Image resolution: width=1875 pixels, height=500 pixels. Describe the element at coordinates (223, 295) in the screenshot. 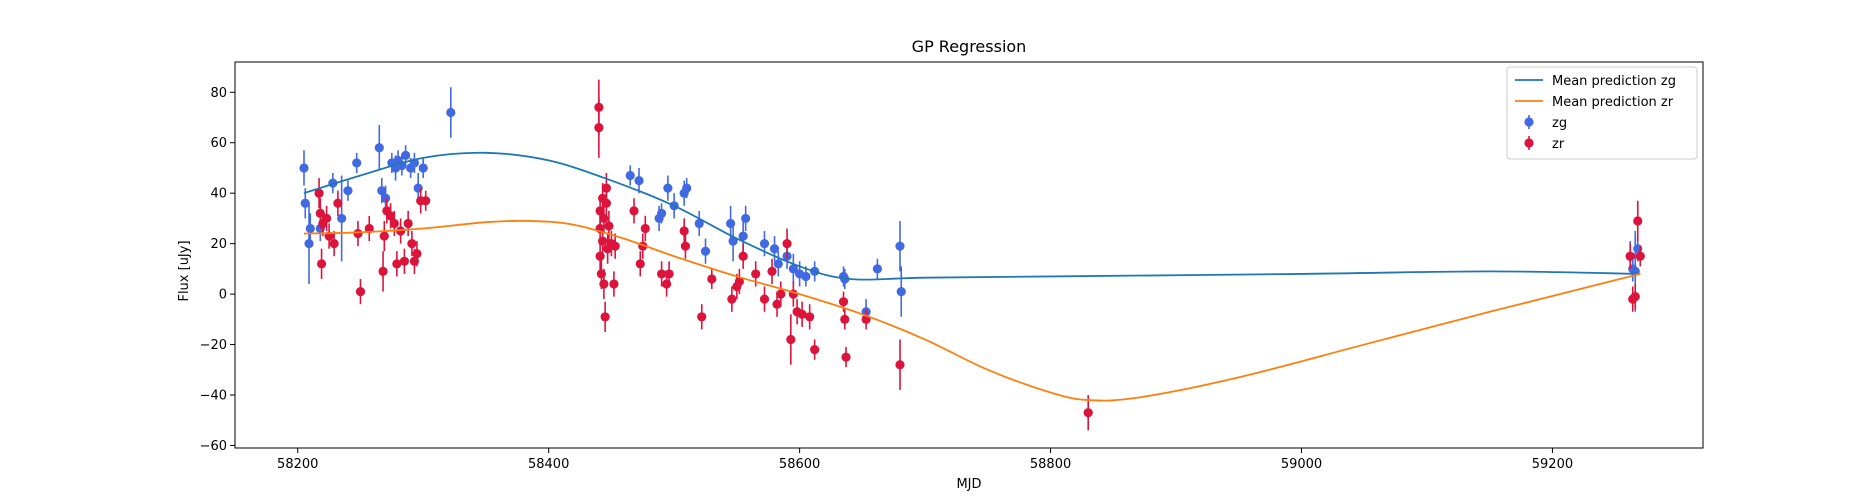

I see `y-tick-label: 0` at that location.